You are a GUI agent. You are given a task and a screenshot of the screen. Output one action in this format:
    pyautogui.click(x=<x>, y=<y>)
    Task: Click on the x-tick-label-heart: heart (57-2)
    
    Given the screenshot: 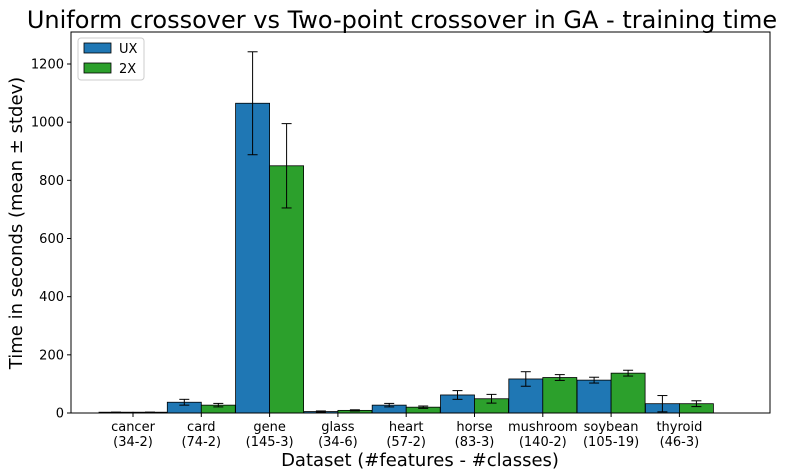 What is the action you would take?
    pyautogui.click(x=406, y=435)
    